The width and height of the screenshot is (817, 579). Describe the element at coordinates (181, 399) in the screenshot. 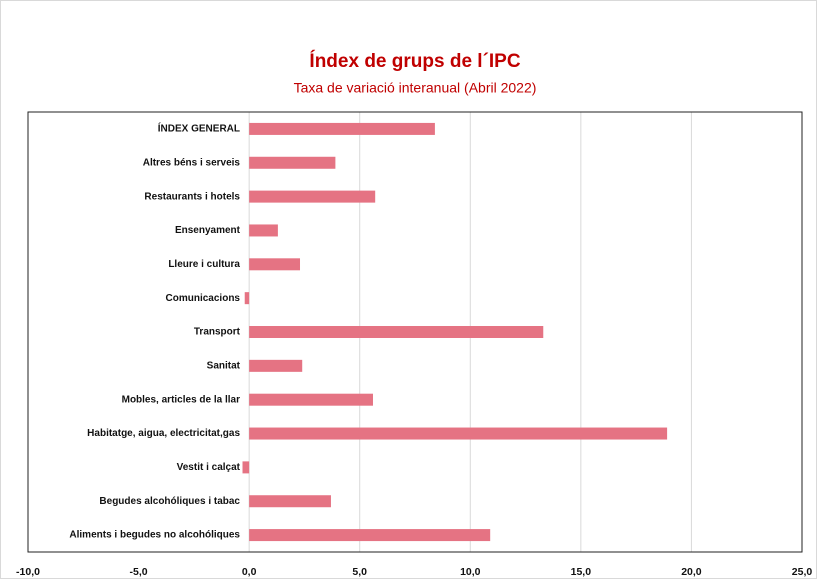

I see `category-label: Mobles, articles de la llar` at that location.